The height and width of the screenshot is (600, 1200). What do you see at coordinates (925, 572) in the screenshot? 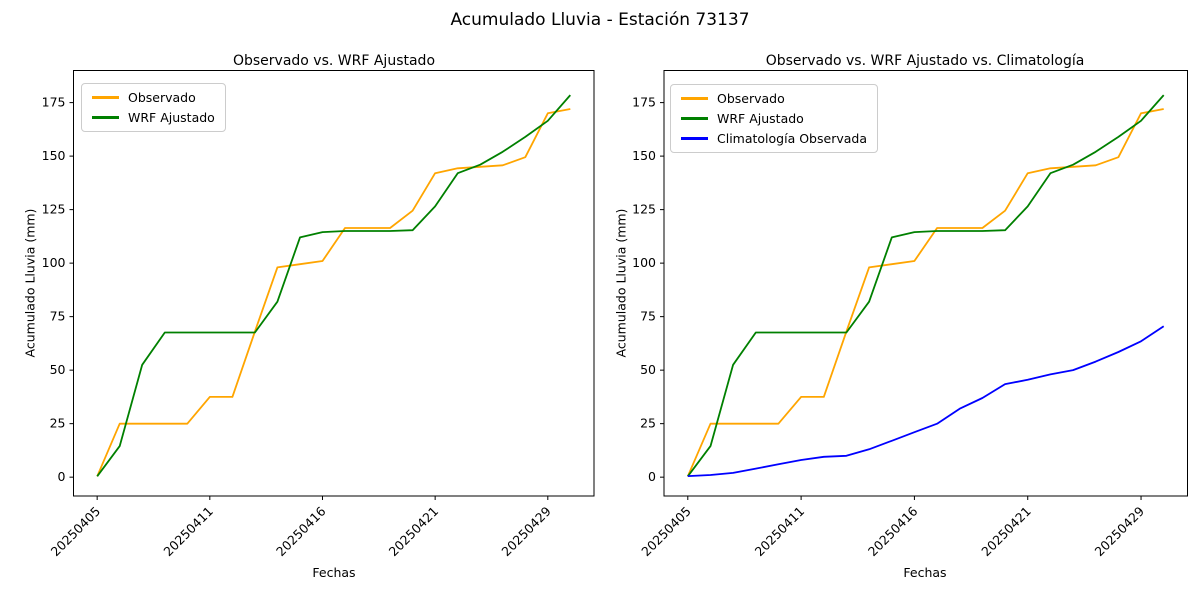
I see `right-x-axis-label: Fechas` at bounding box center [925, 572].